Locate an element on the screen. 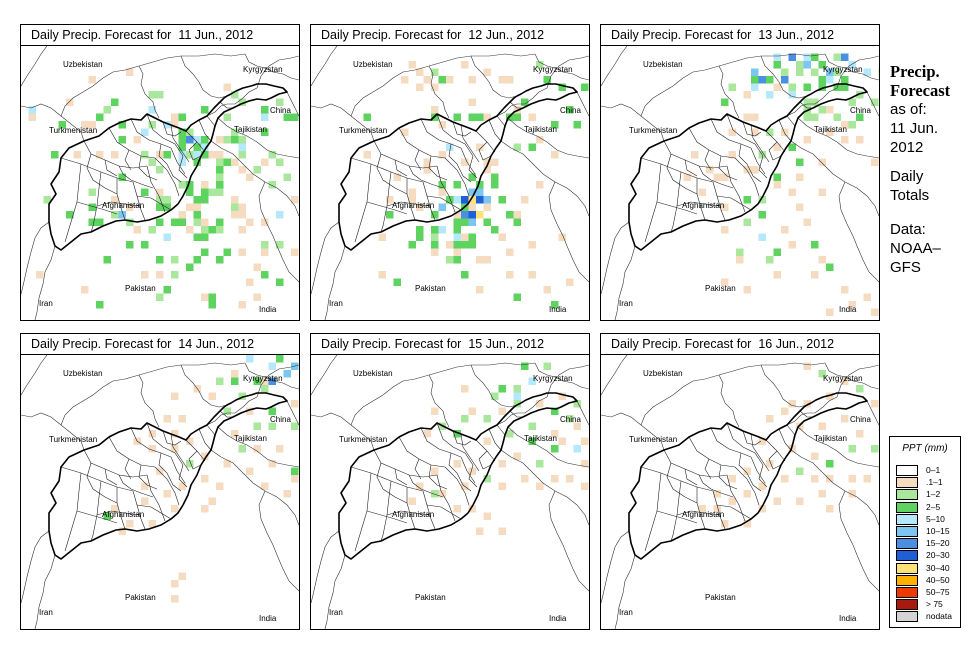 This screenshot has width=975, height=646. province-lines is located at coordinates (726, 172).